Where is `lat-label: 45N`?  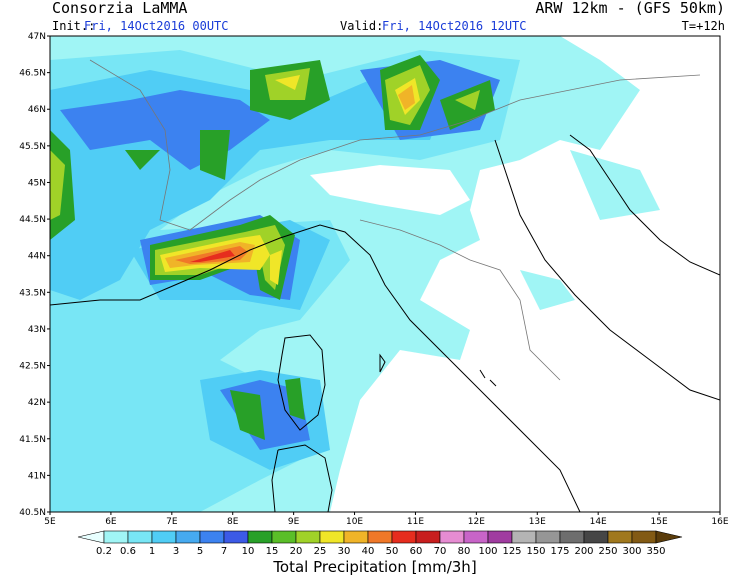
lat-label: 45N is located at coordinates (37, 183).